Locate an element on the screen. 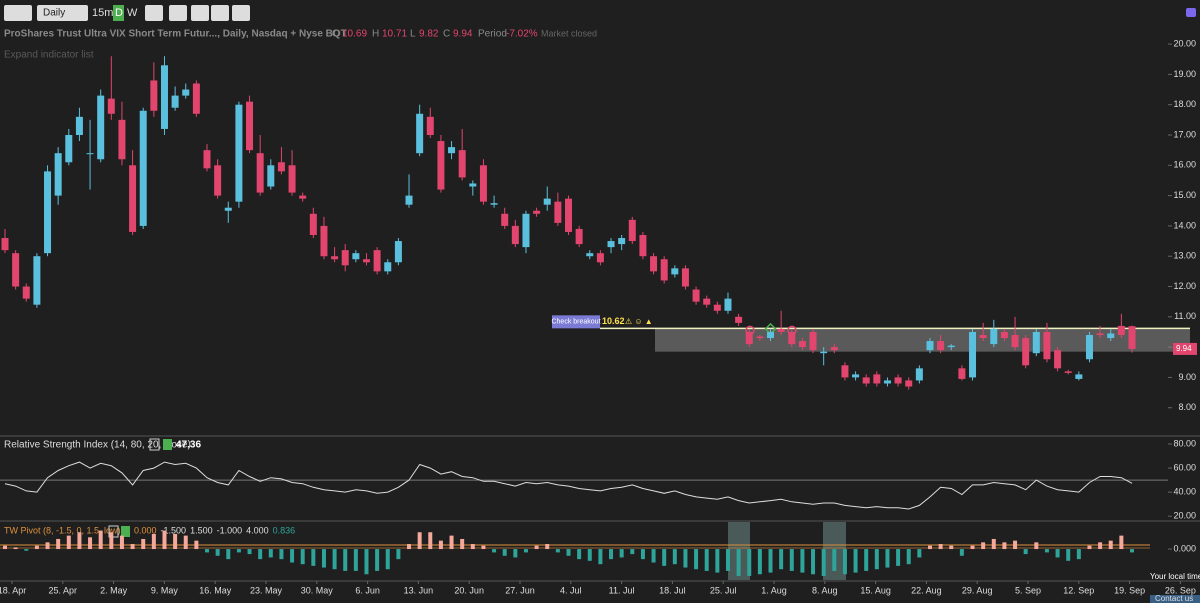 Image resolution: width=1200 pixels, height=603 pixels. chart-type-button is located at coordinates (18, 13).